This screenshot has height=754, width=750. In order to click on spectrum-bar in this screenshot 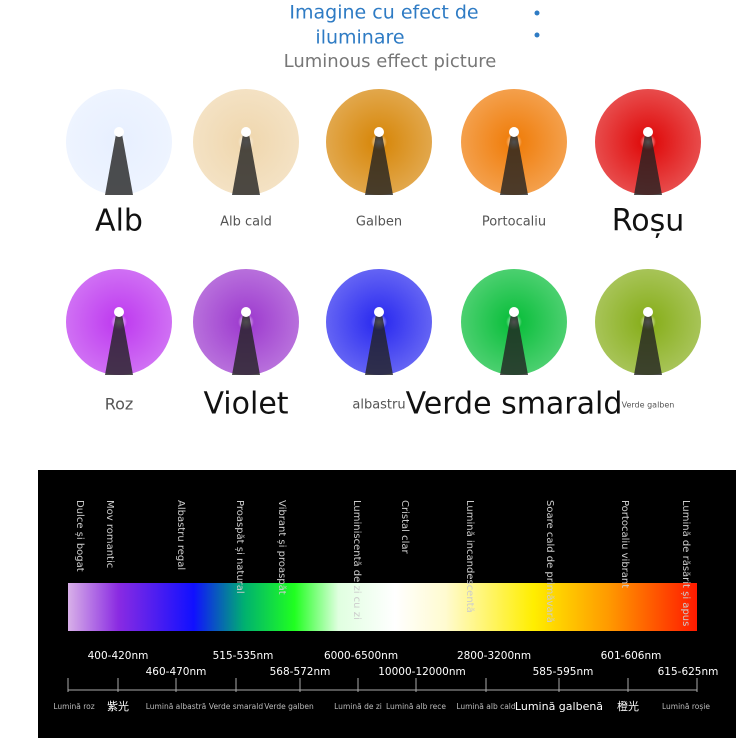, I will do `click(382, 607)`.